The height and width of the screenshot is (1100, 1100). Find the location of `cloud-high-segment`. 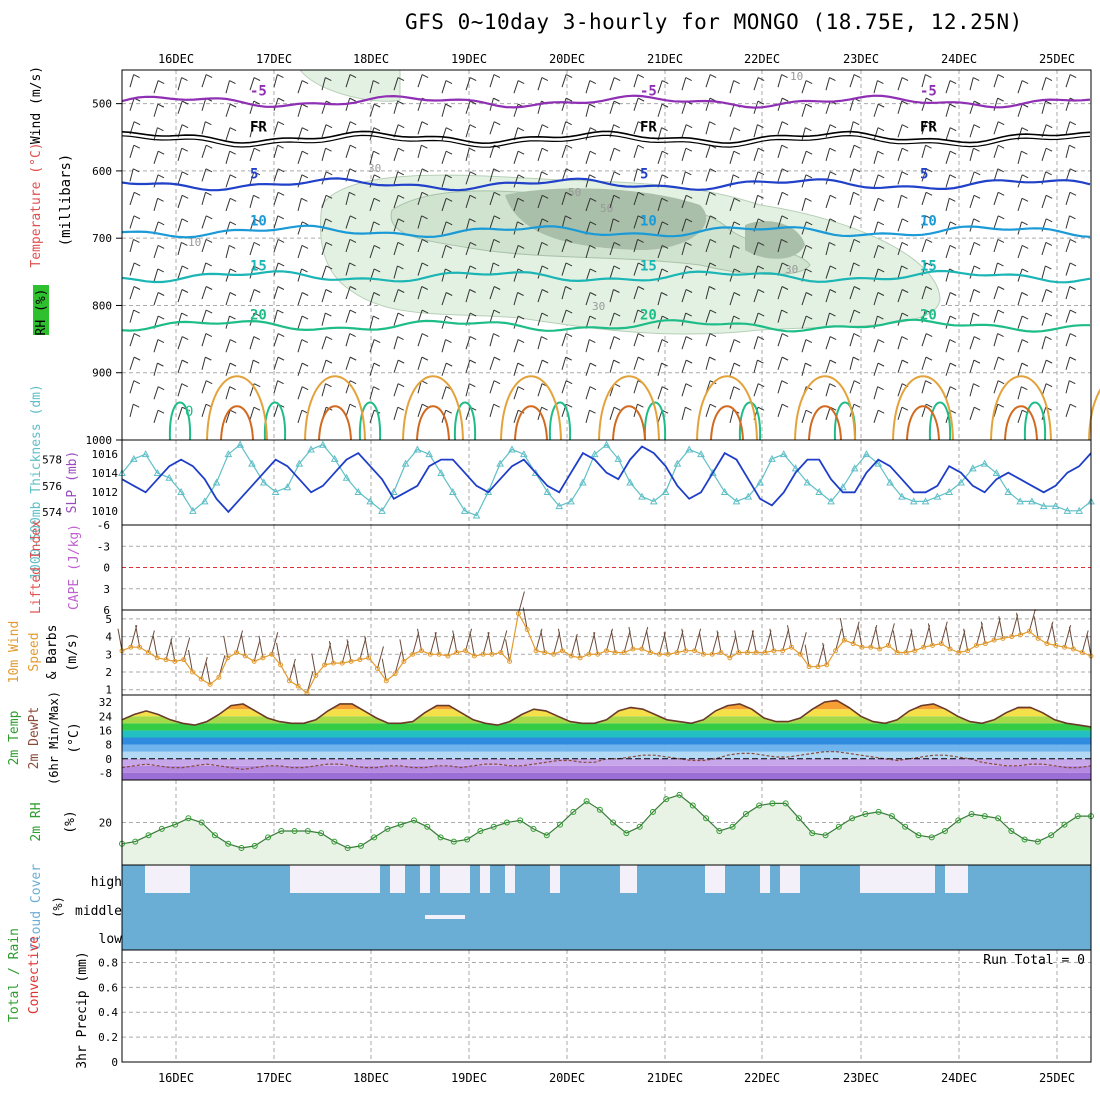

cloud-high-segment is located at coordinates (775, 879).